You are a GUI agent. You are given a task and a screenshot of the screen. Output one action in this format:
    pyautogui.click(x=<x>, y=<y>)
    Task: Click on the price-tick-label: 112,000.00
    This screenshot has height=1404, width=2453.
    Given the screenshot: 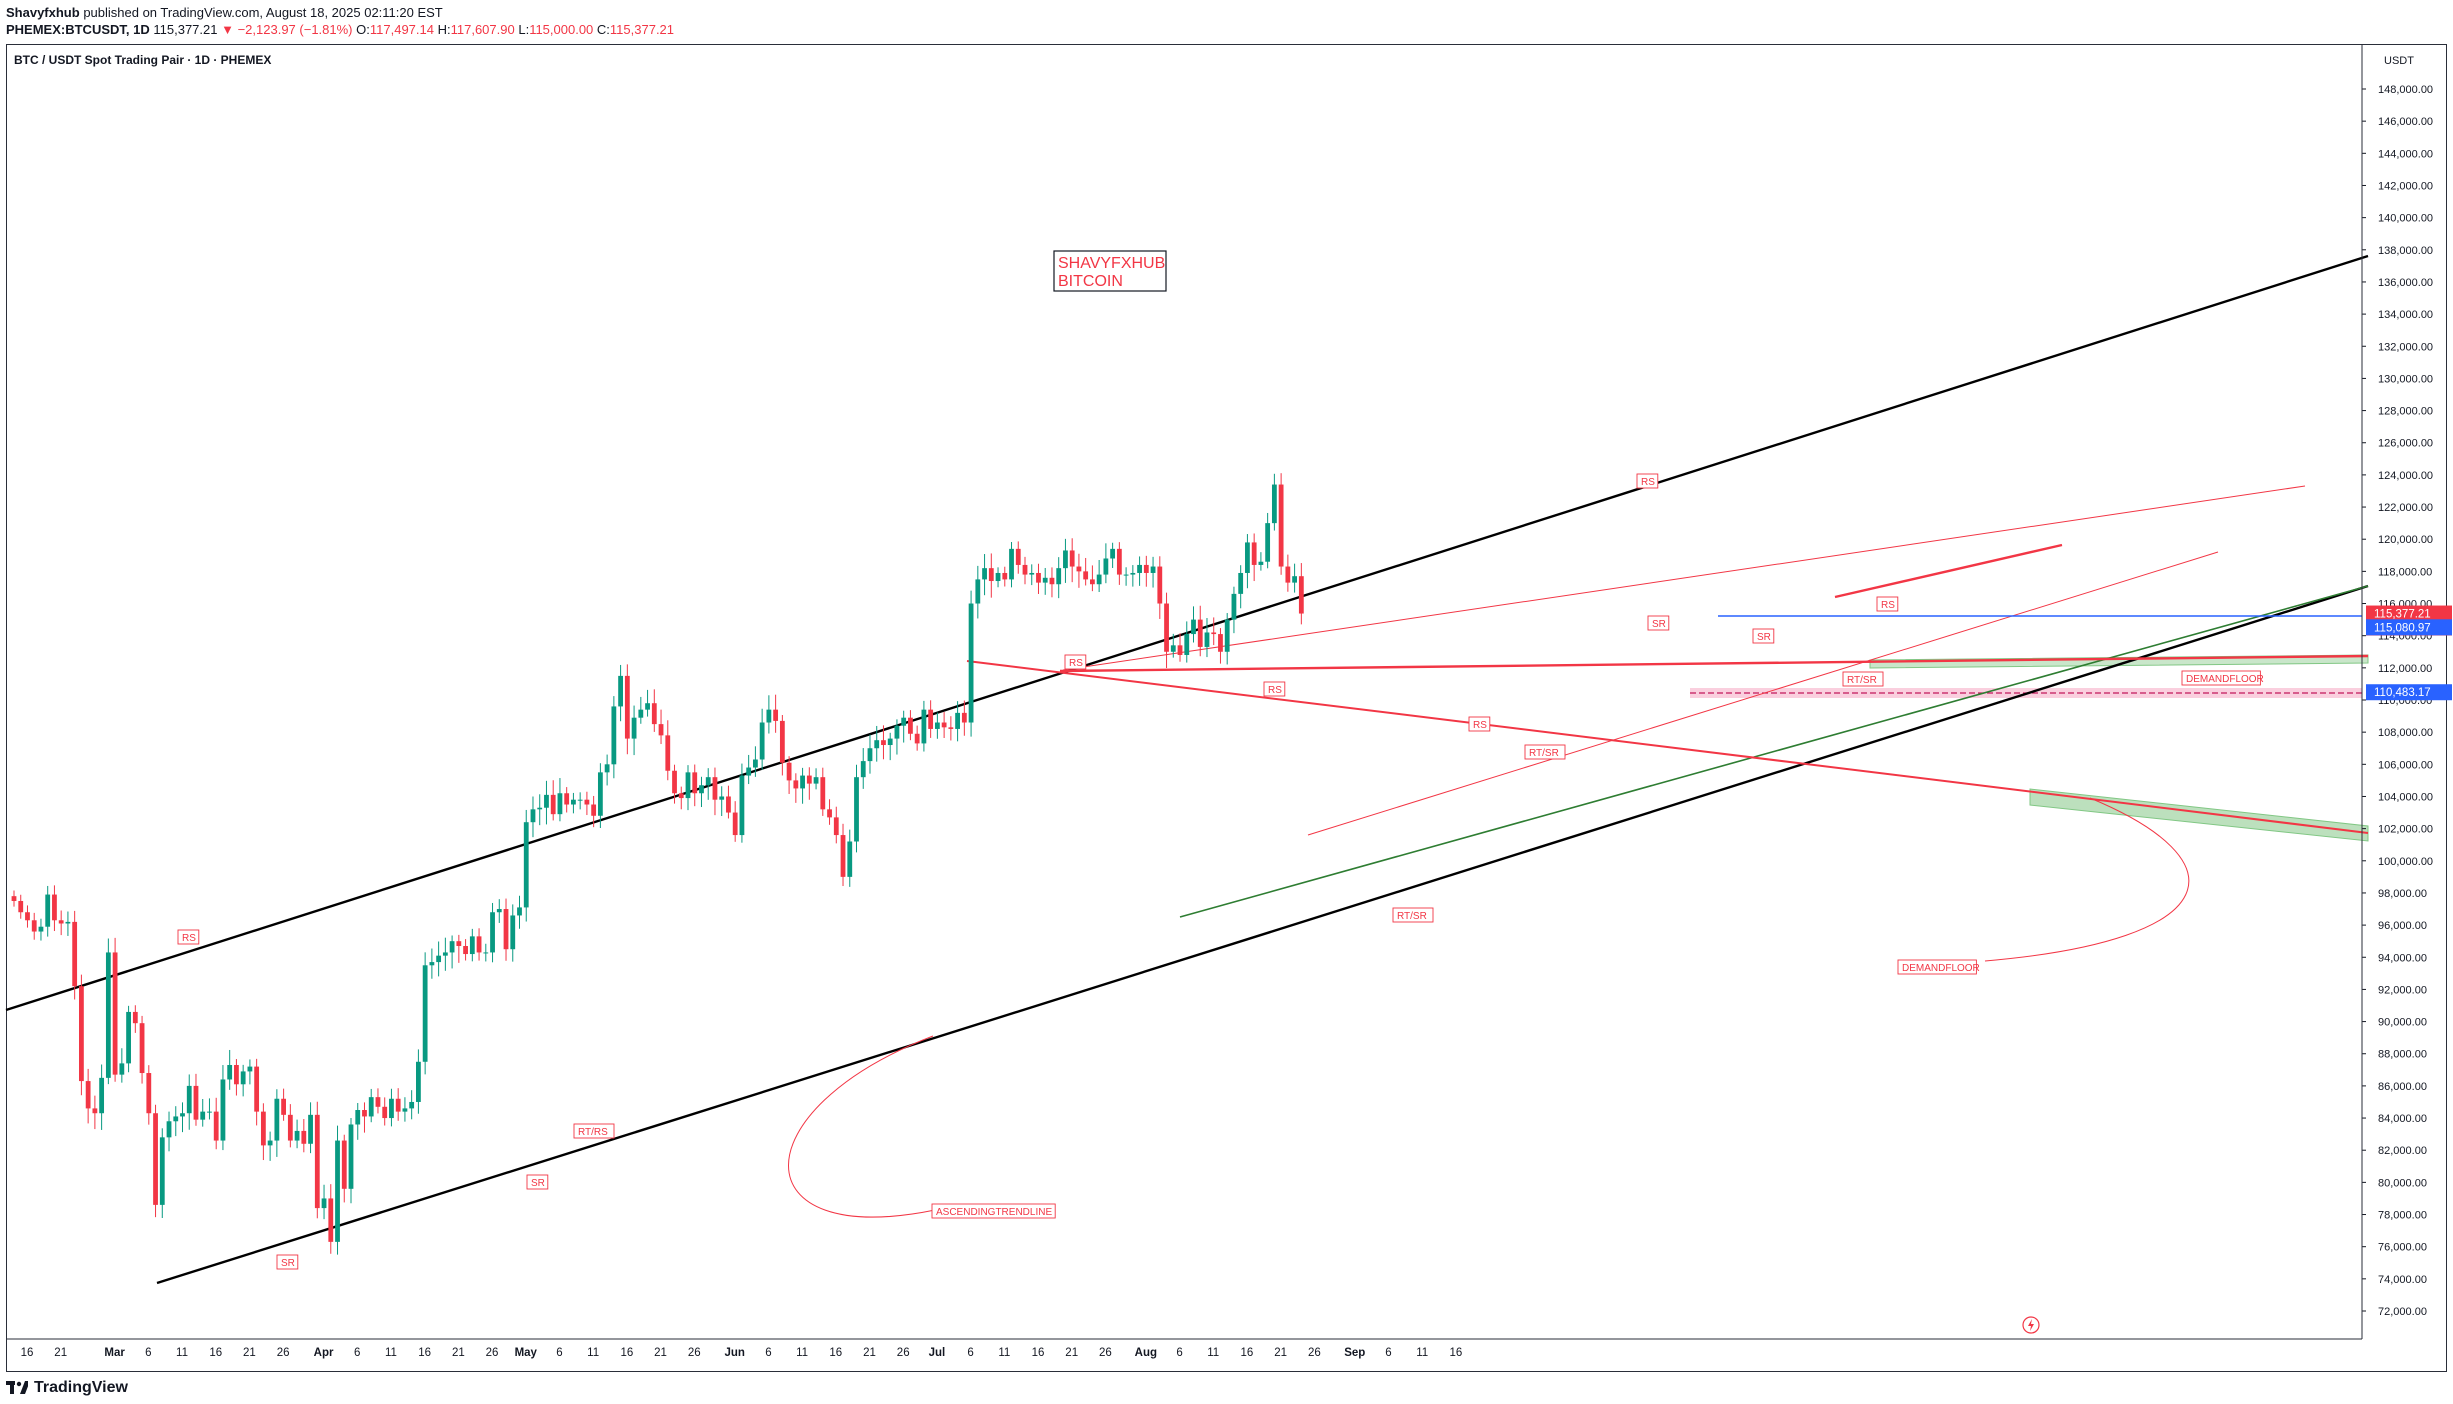 What is the action you would take?
    pyautogui.click(x=2405, y=669)
    